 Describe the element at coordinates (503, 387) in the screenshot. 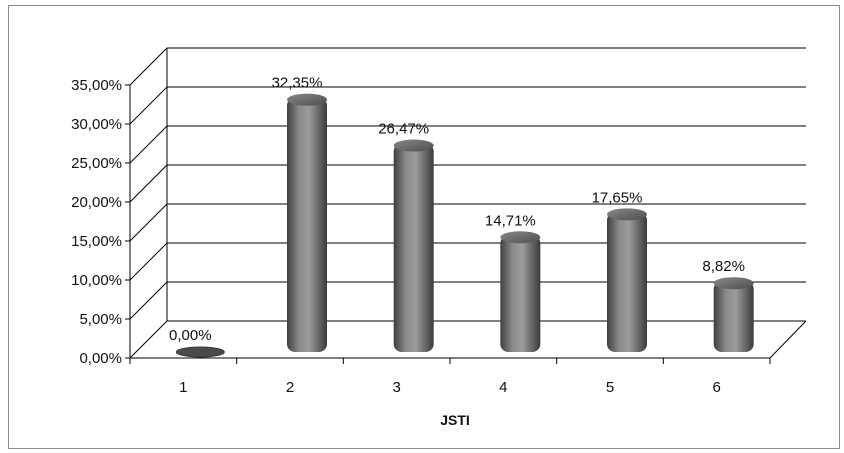

I see `x-tick-label: 4` at that location.